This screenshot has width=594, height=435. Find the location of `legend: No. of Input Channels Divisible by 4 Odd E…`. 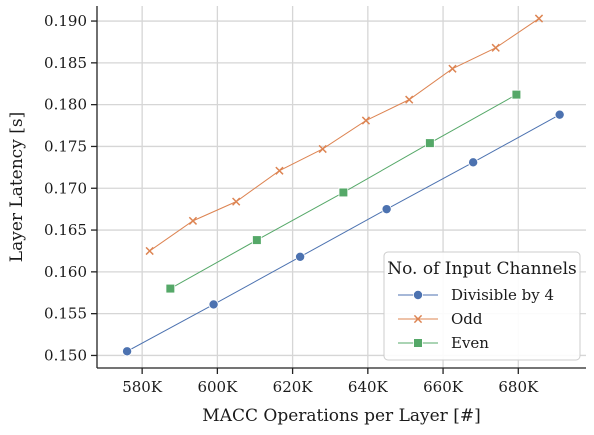

legend: No. of Input Channels Divisible by 4 Odd E… is located at coordinates (482, 306).